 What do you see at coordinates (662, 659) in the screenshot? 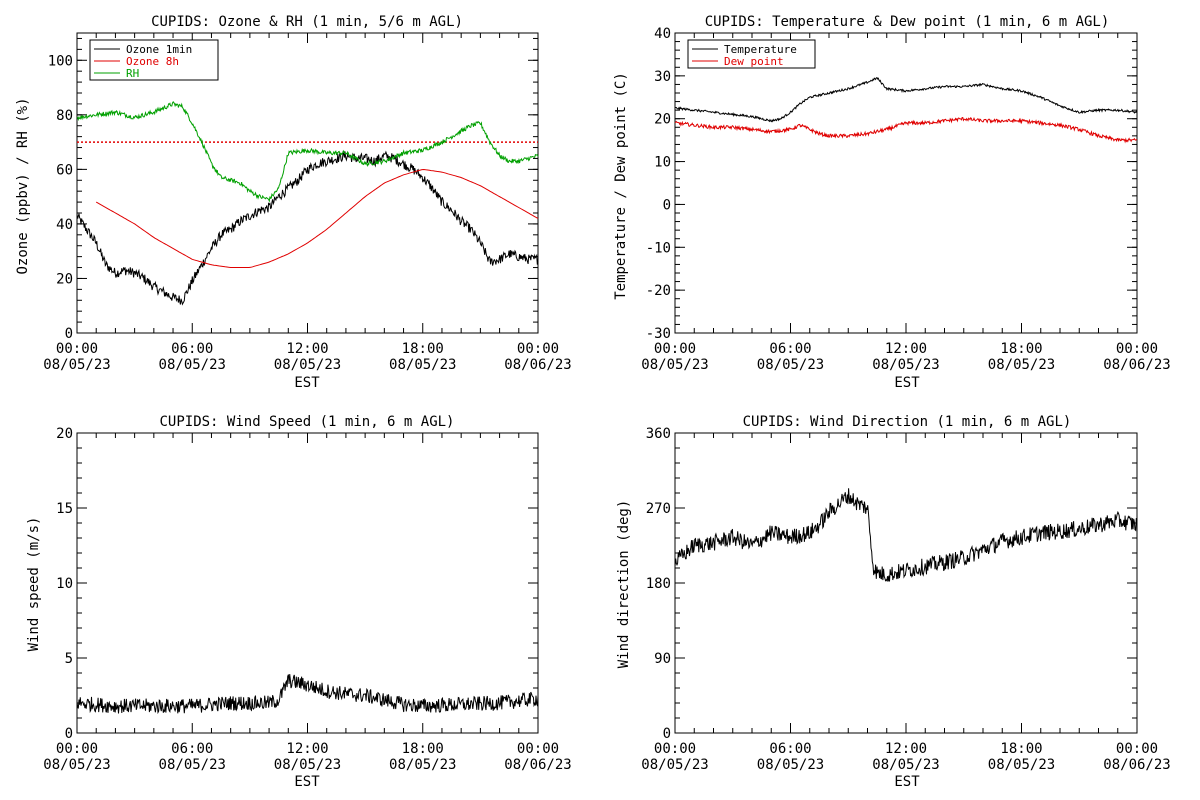
I see `wind-direction-y-tick-label: 90` at bounding box center [662, 659].